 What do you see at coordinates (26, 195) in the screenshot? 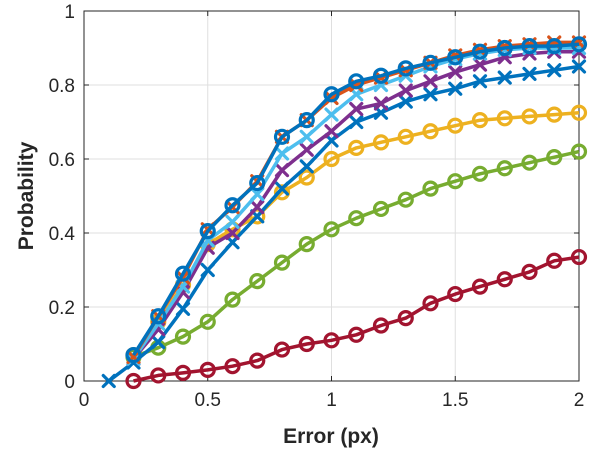
I see `y-axis-title: Probability` at bounding box center [26, 195].